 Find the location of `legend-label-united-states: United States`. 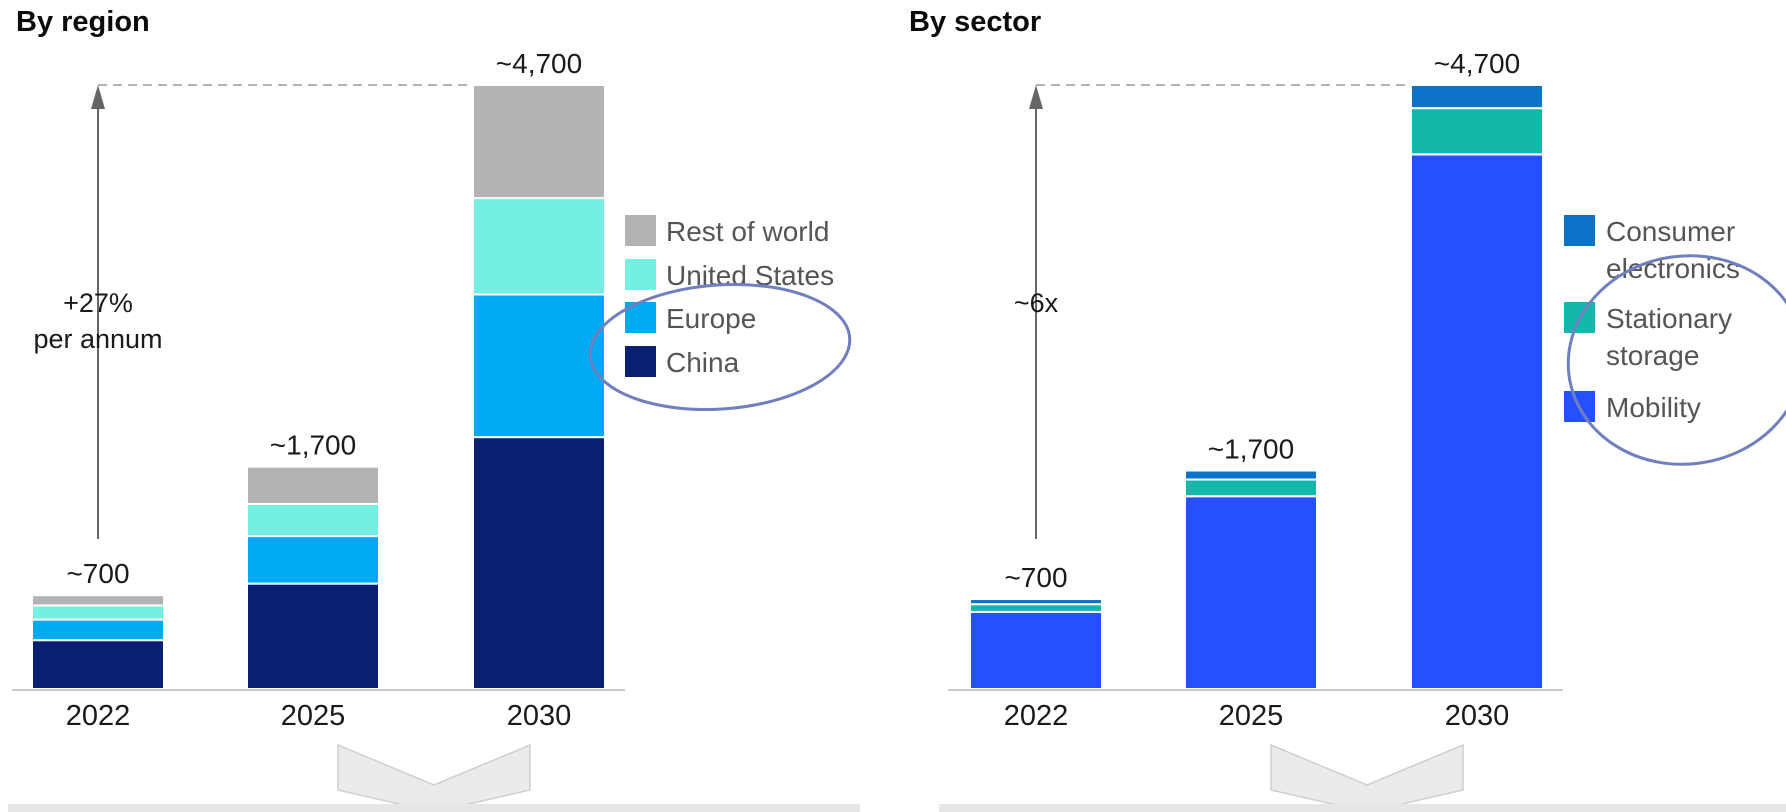

legend-label-united-states: United States is located at coordinates (750, 275).